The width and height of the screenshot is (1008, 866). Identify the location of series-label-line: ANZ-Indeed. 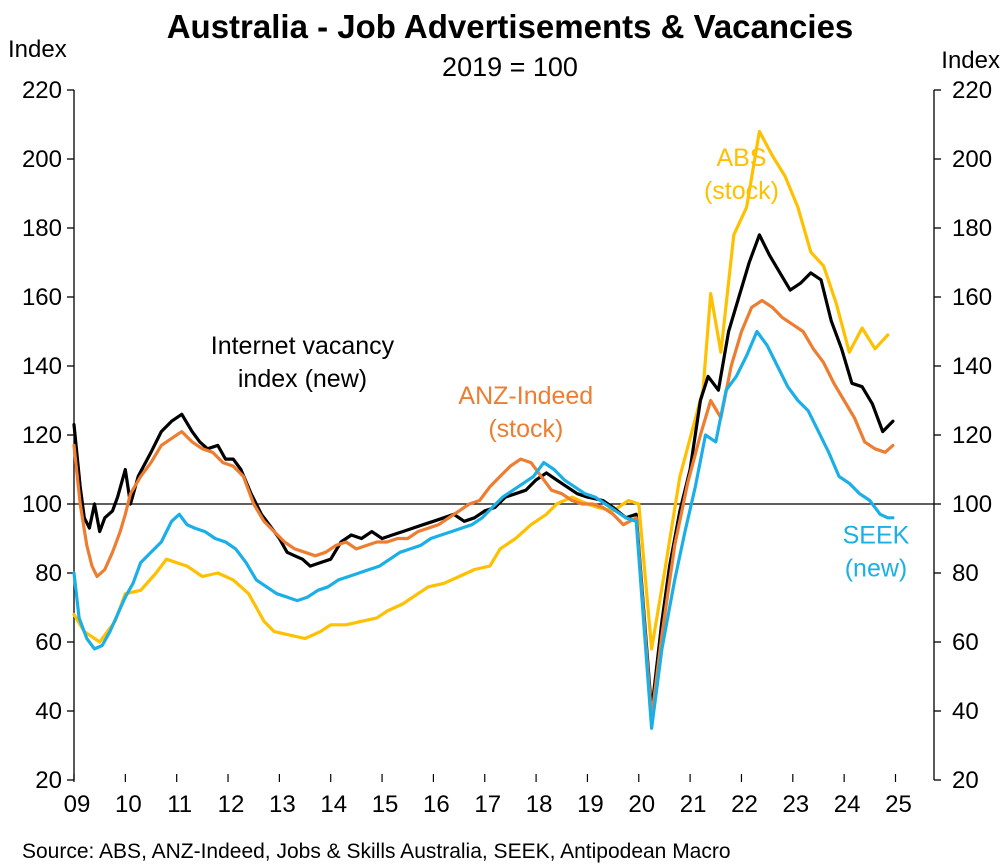
(525, 396).